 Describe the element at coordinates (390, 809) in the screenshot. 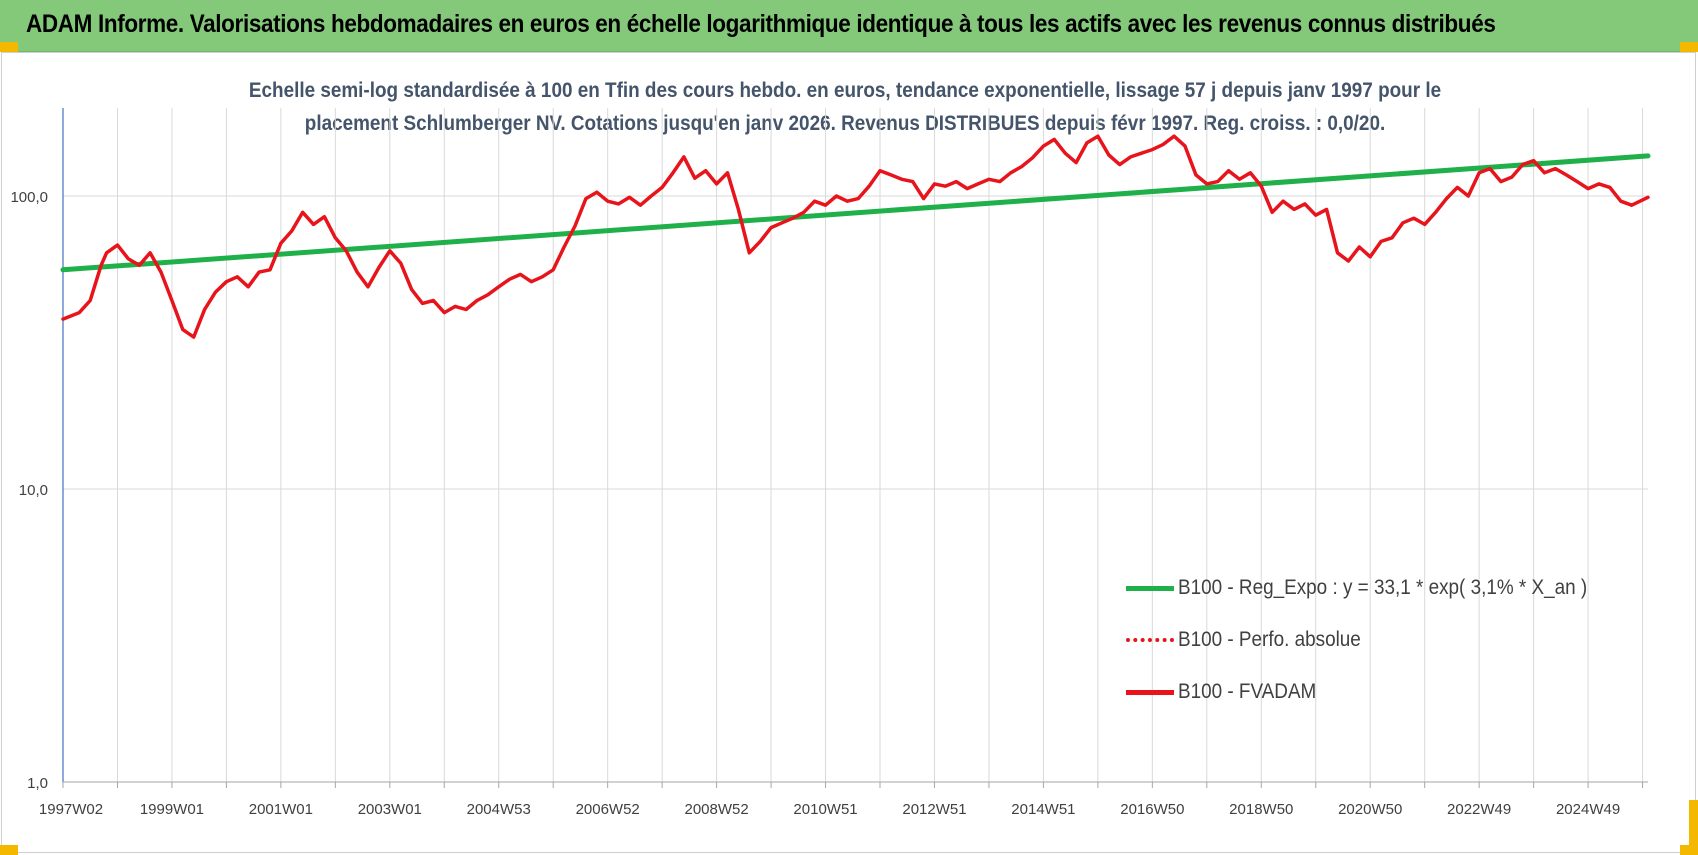

I see `x-tick-label: 2003W01` at that location.